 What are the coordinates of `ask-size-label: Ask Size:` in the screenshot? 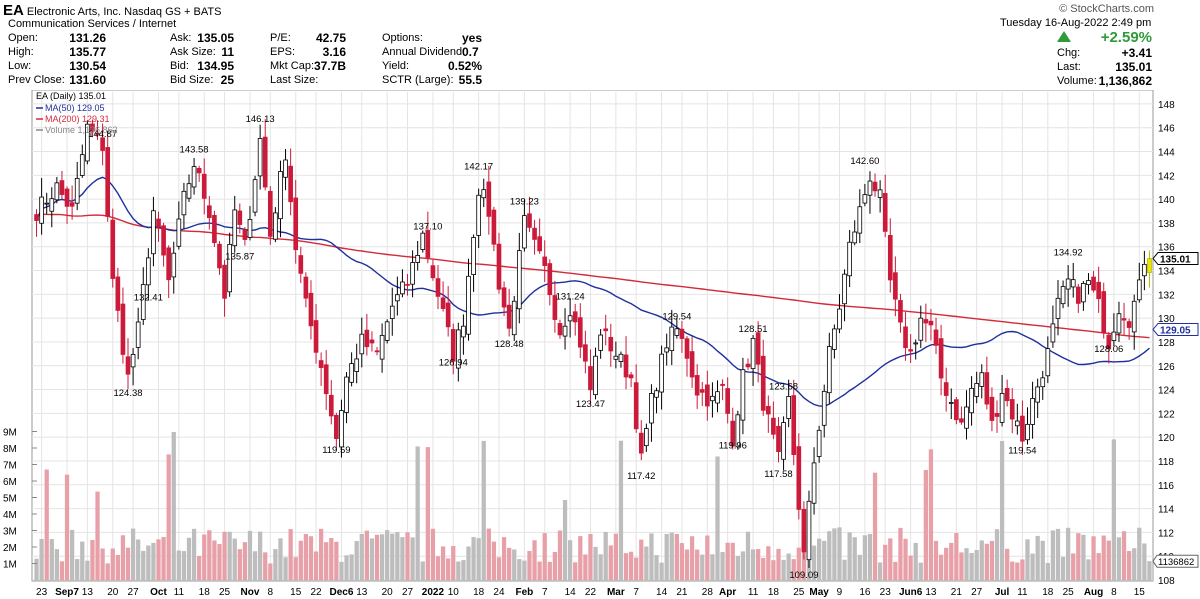 It's located at (193, 52).